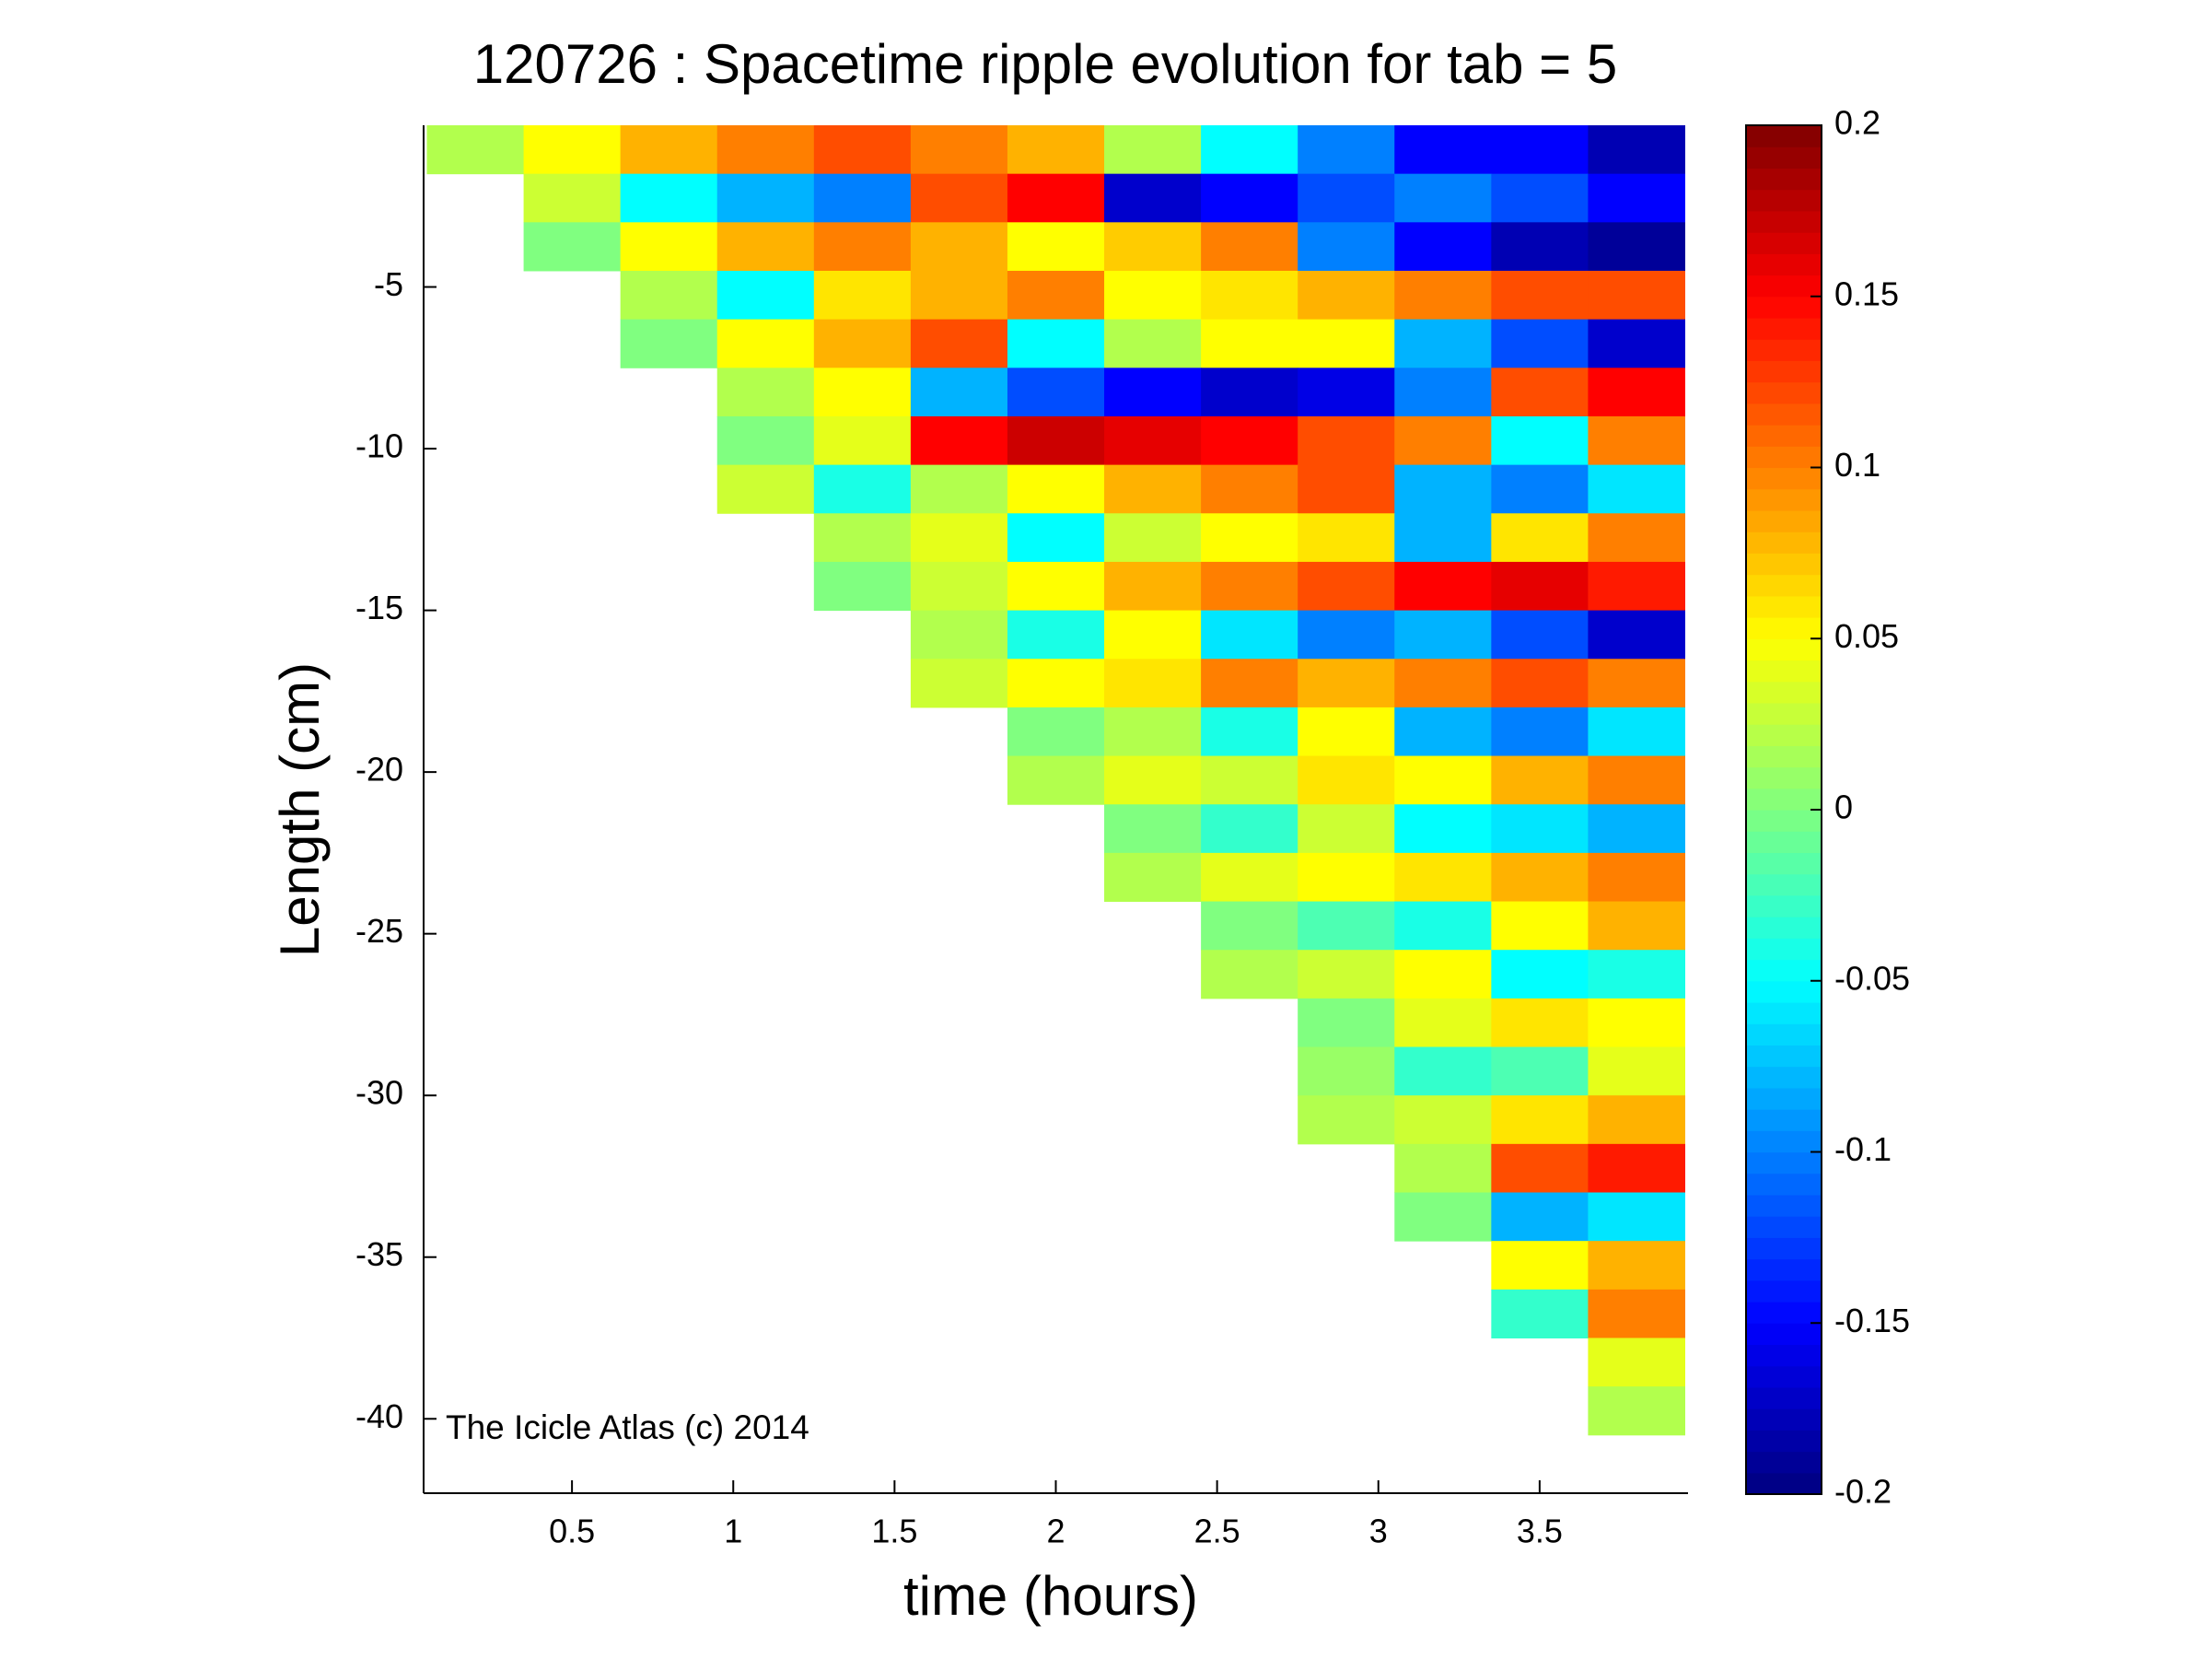 Image resolution: width=2212 pixels, height=1659 pixels. What do you see at coordinates (1217, 1531) in the screenshot?
I see `x-tick-label: 2.5` at bounding box center [1217, 1531].